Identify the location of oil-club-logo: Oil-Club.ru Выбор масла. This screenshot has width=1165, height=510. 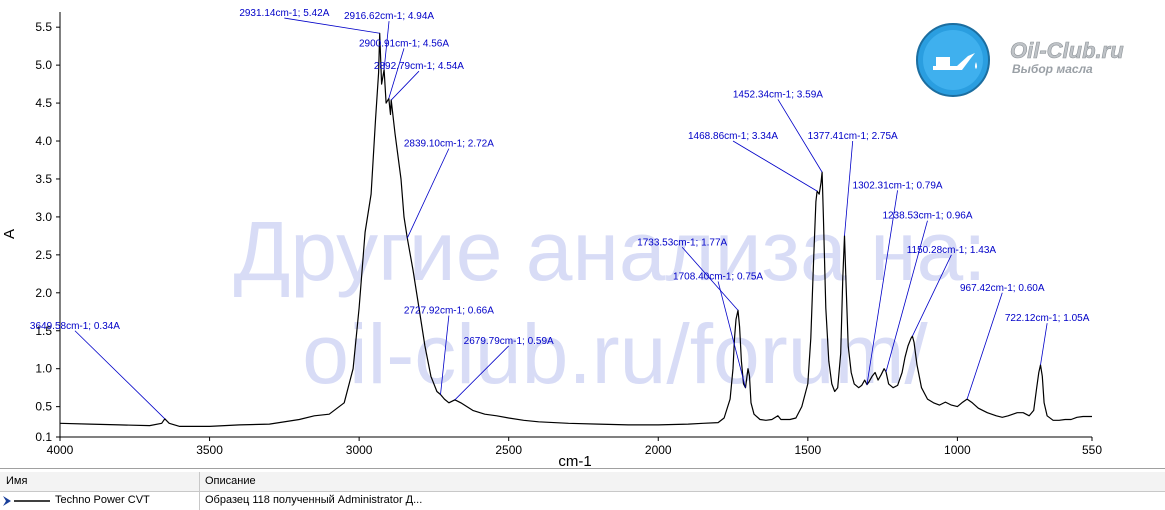
(1020, 60).